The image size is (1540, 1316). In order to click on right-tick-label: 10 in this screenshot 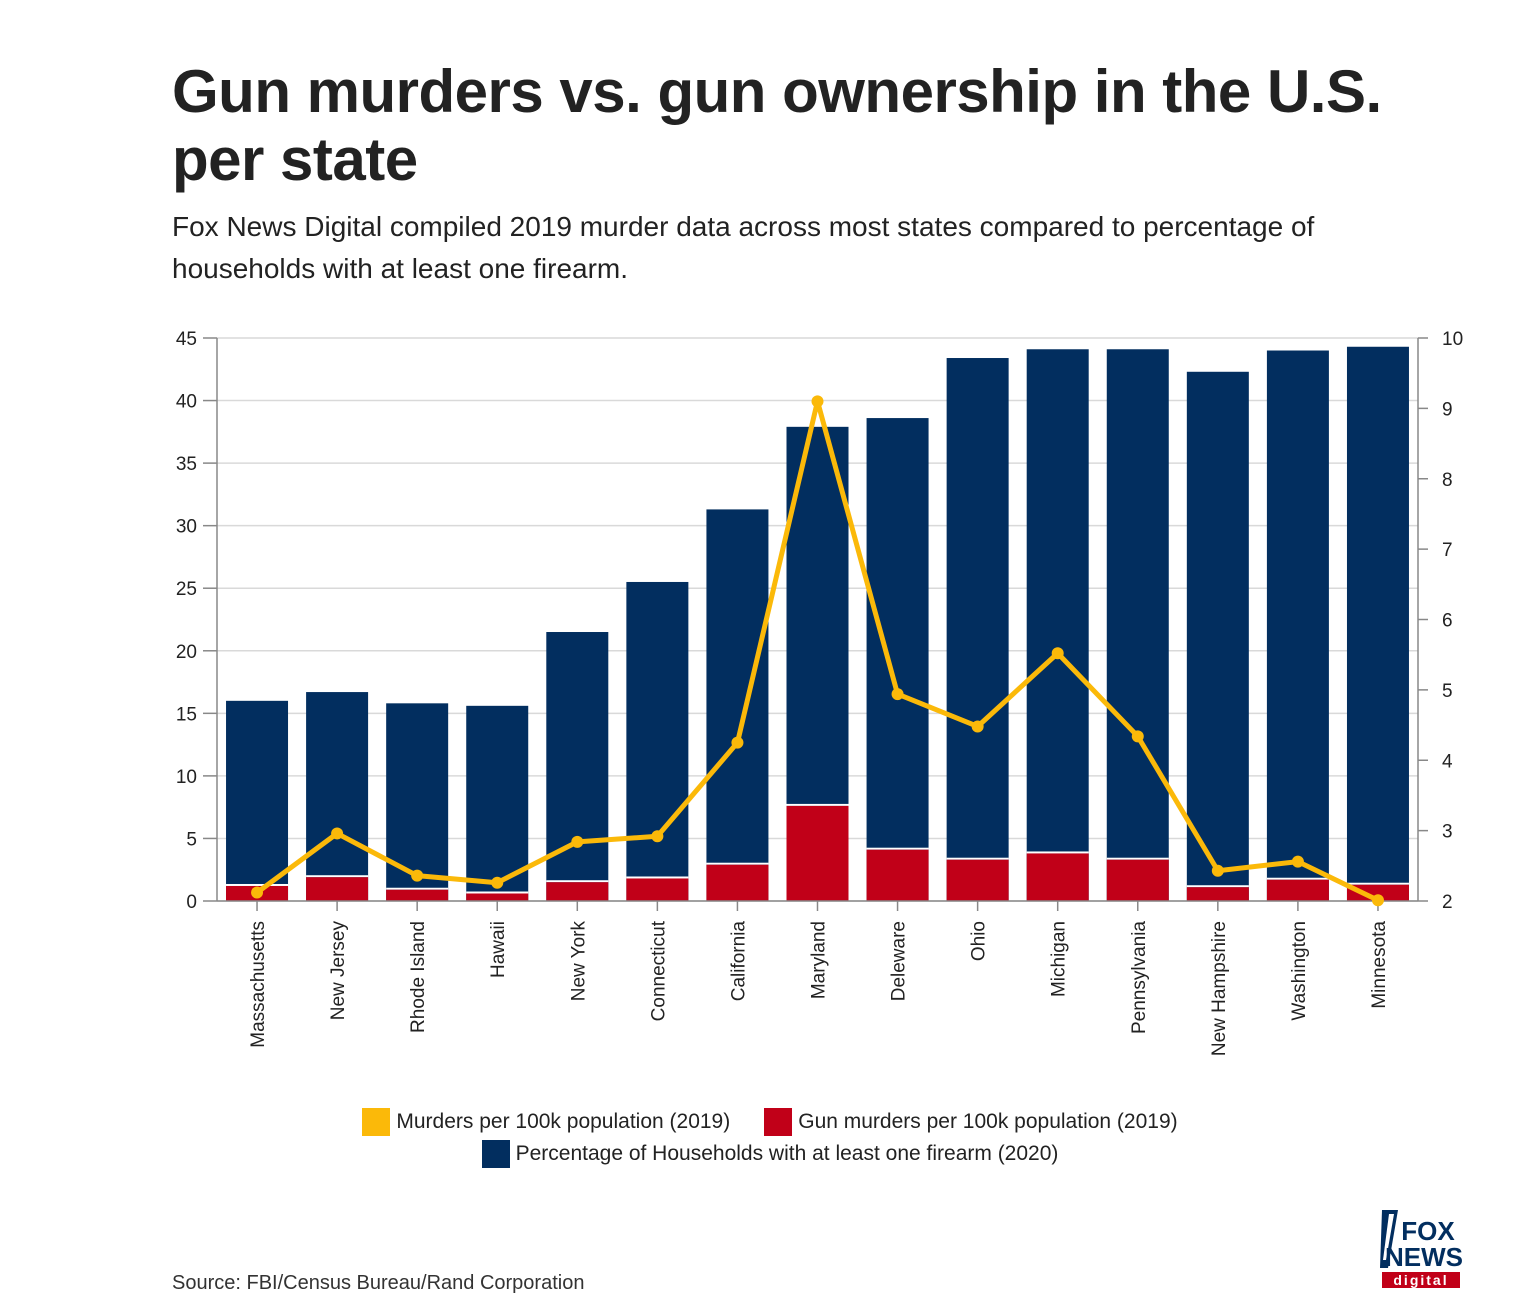, I will do `click(1452, 339)`.